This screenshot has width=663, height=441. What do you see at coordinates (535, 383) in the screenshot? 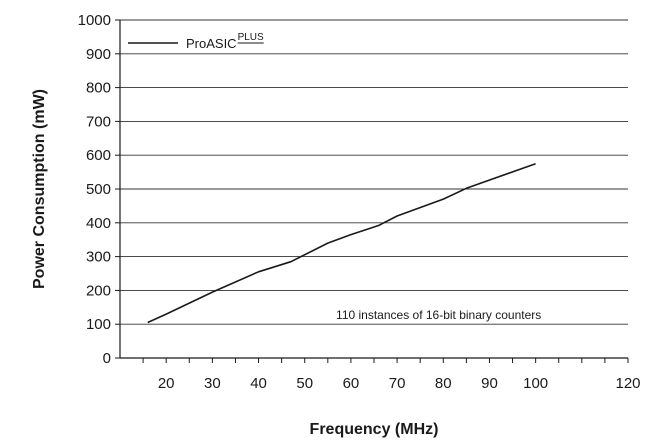
I see `x-tick-label: 100` at bounding box center [535, 383].